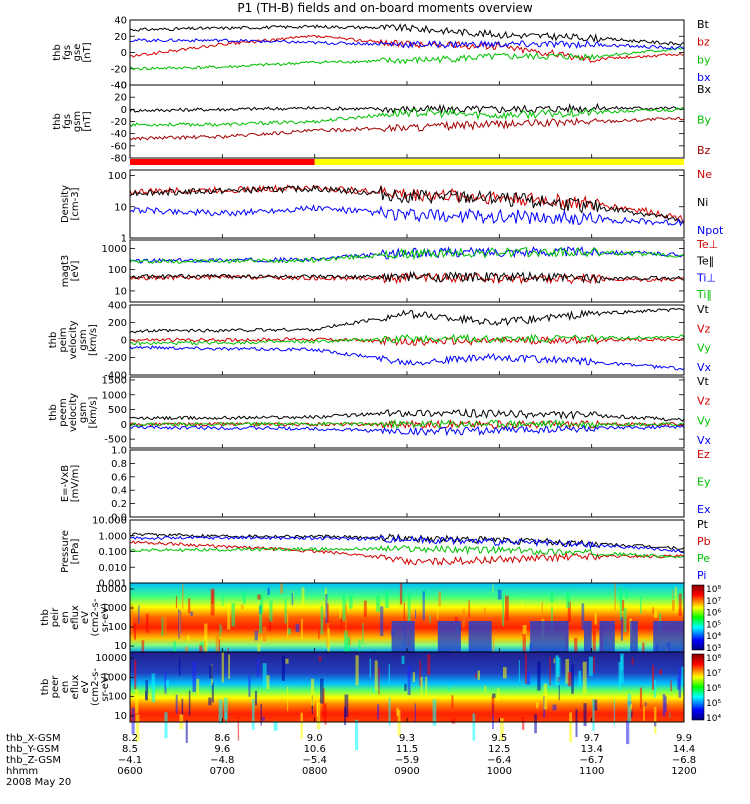  Describe the element at coordinates (115, 440) in the screenshot. I see `y-tick-label: -500` at that location.